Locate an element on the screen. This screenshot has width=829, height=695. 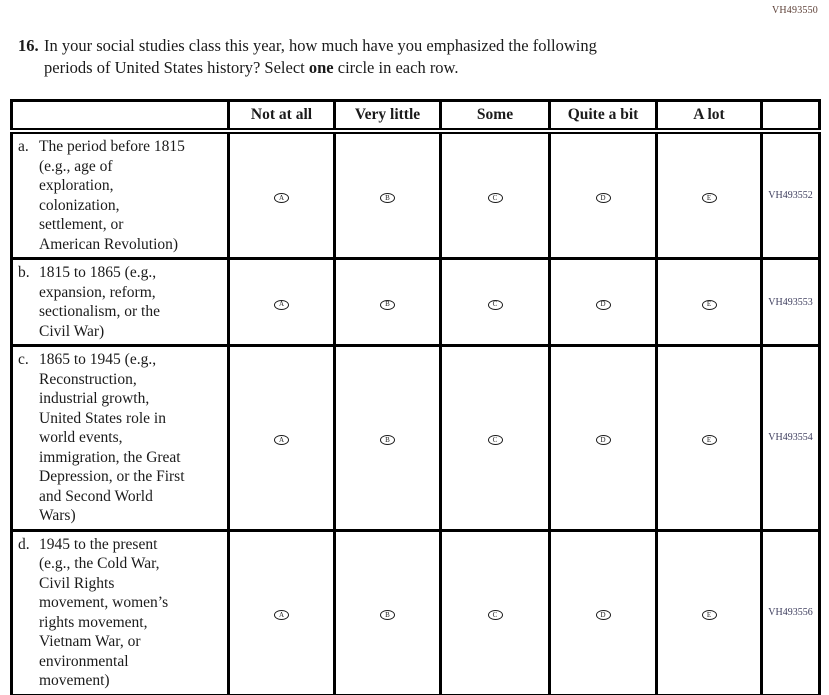
question-number: 16. is located at coordinates (28, 45).